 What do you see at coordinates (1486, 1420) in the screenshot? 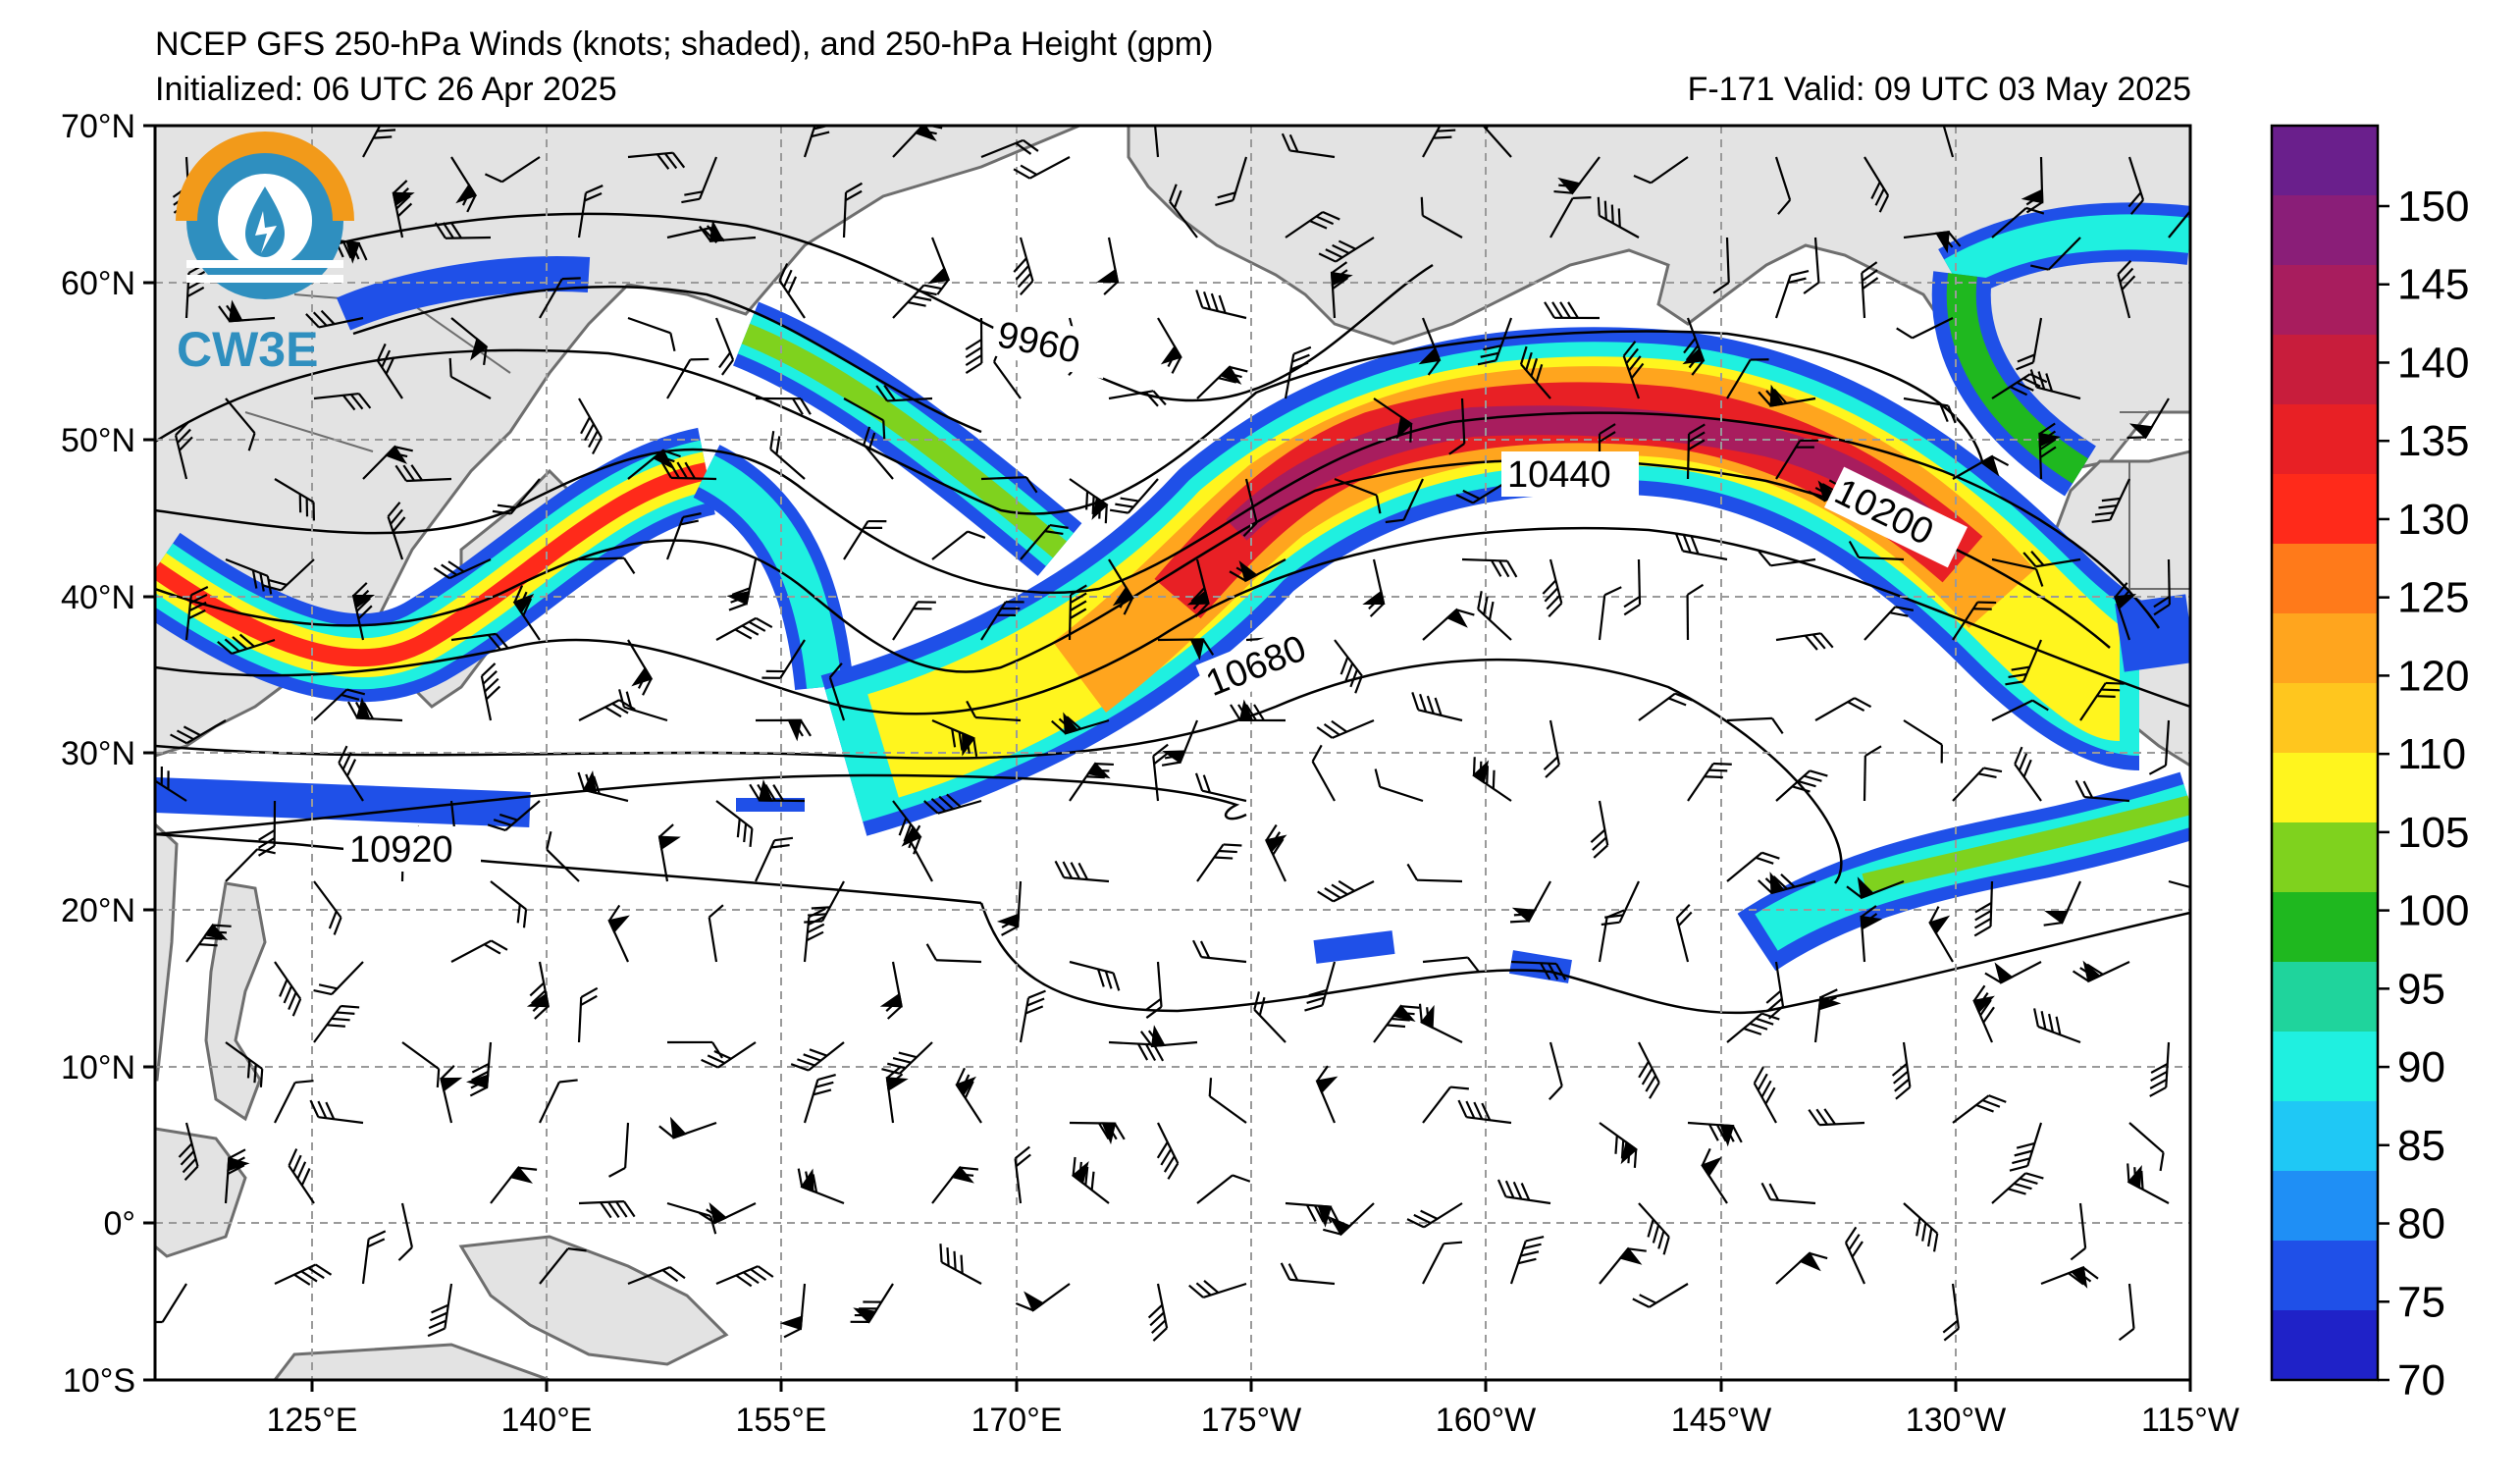
I see `lon-label-160w: 160°W` at bounding box center [1486, 1420].